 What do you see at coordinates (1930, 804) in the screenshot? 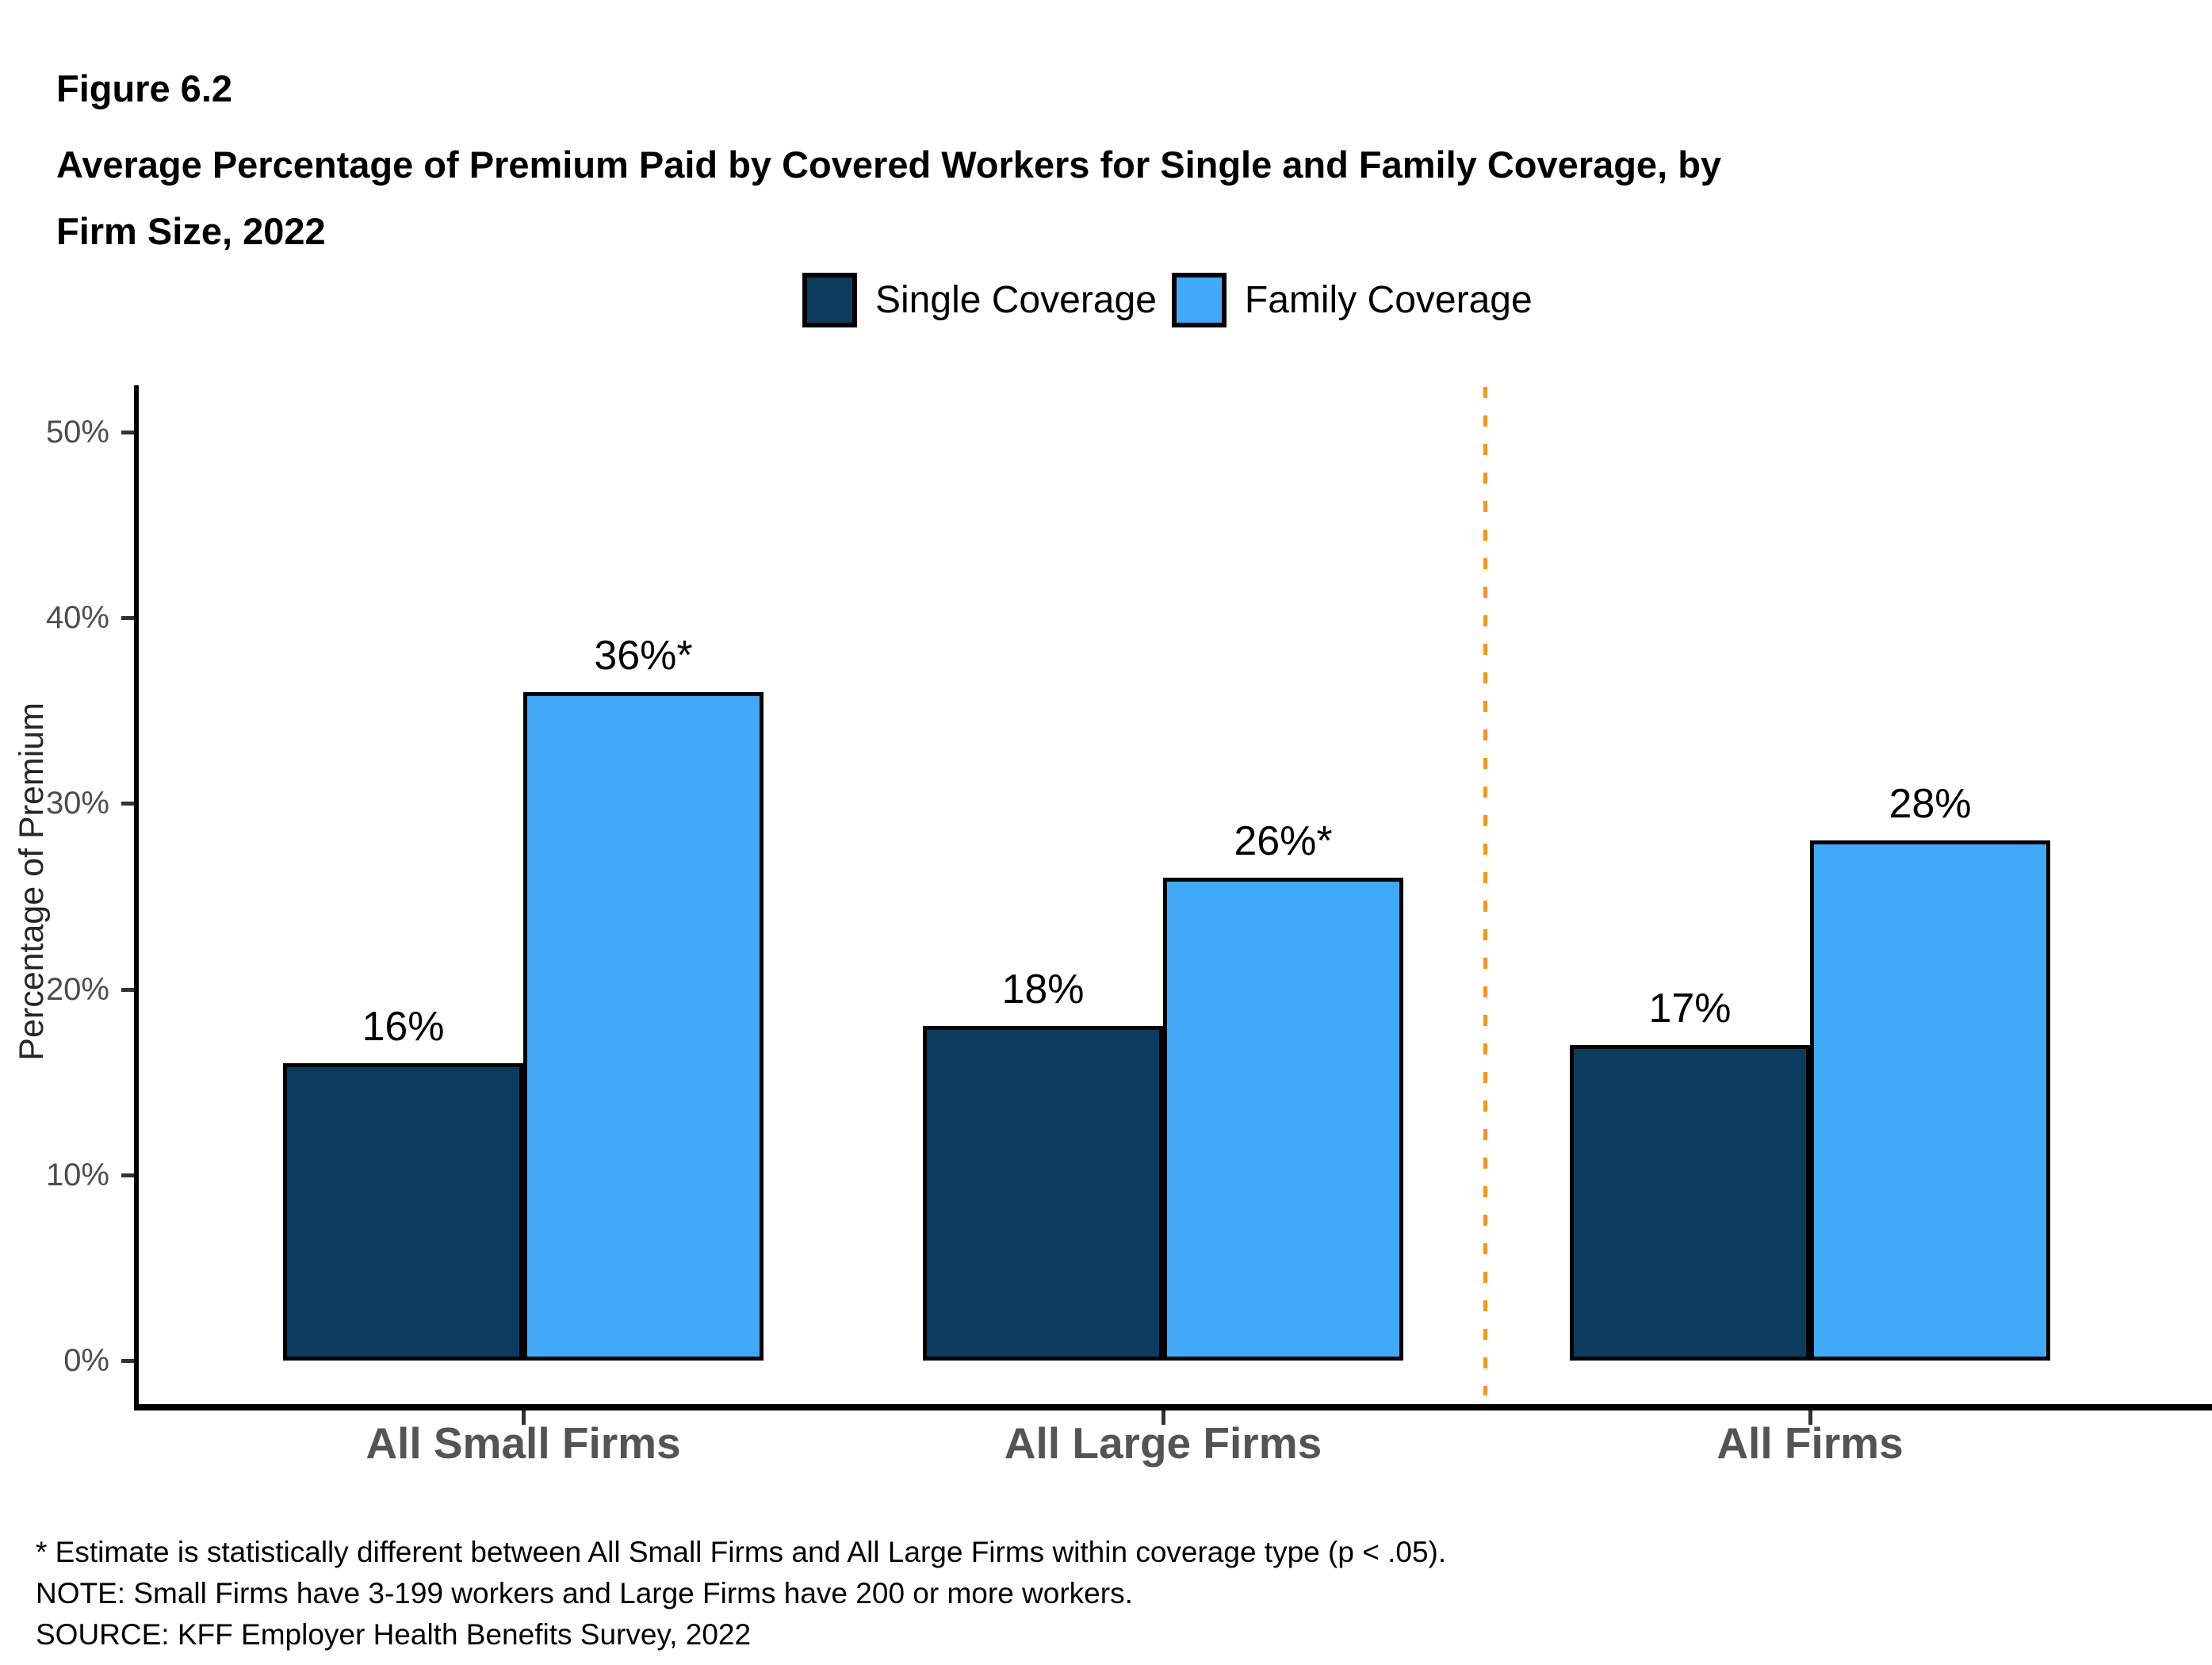
I see `bar-value-label: 28%` at bounding box center [1930, 804].